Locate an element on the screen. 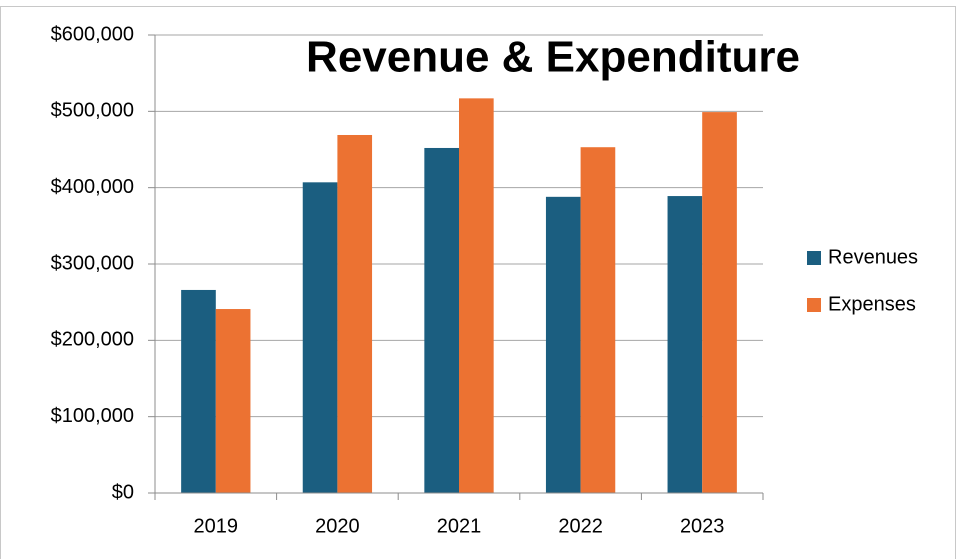 This screenshot has height=559, width=956. y-tick-label: $0 is located at coordinates (123, 492).